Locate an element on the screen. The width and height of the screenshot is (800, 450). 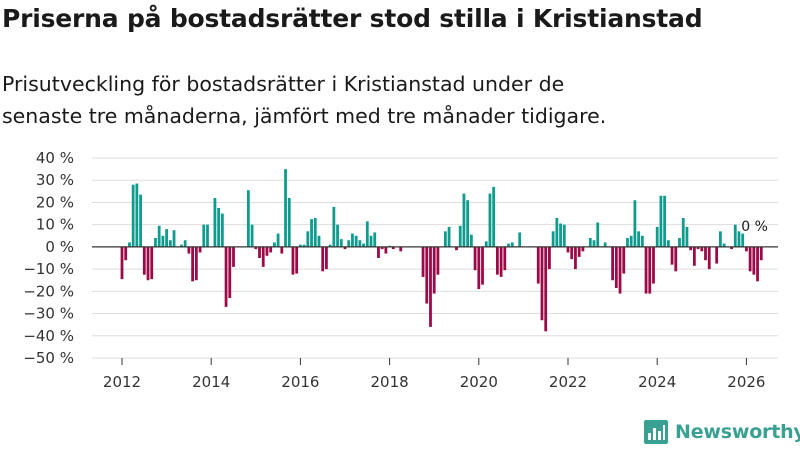
x-tick-label: 2014 is located at coordinates (211, 382).